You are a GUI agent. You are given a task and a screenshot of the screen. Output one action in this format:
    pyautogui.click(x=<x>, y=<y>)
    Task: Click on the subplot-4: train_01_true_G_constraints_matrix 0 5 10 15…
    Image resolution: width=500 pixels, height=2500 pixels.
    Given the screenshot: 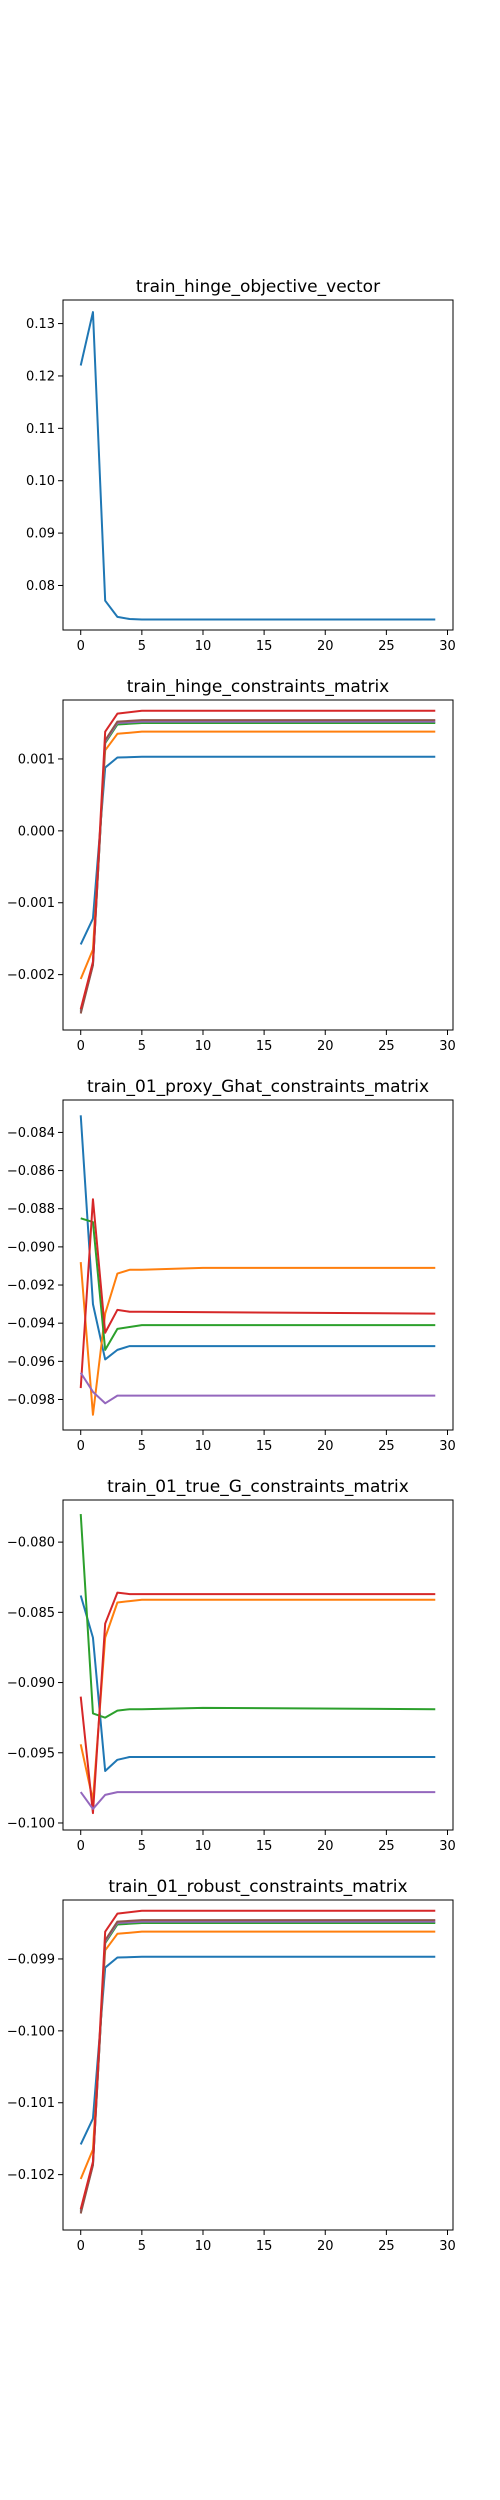 What is the action you would take?
    pyautogui.click(x=231, y=1665)
    